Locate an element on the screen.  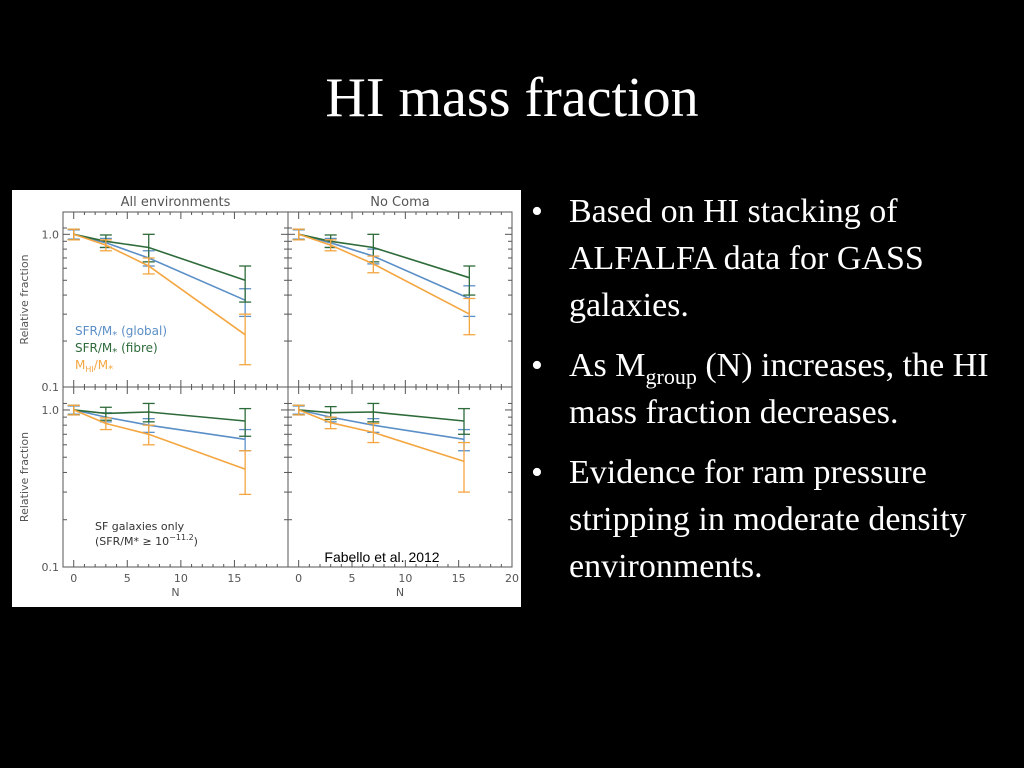
bullet-text-pre: As M is located at coordinates (607, 365).